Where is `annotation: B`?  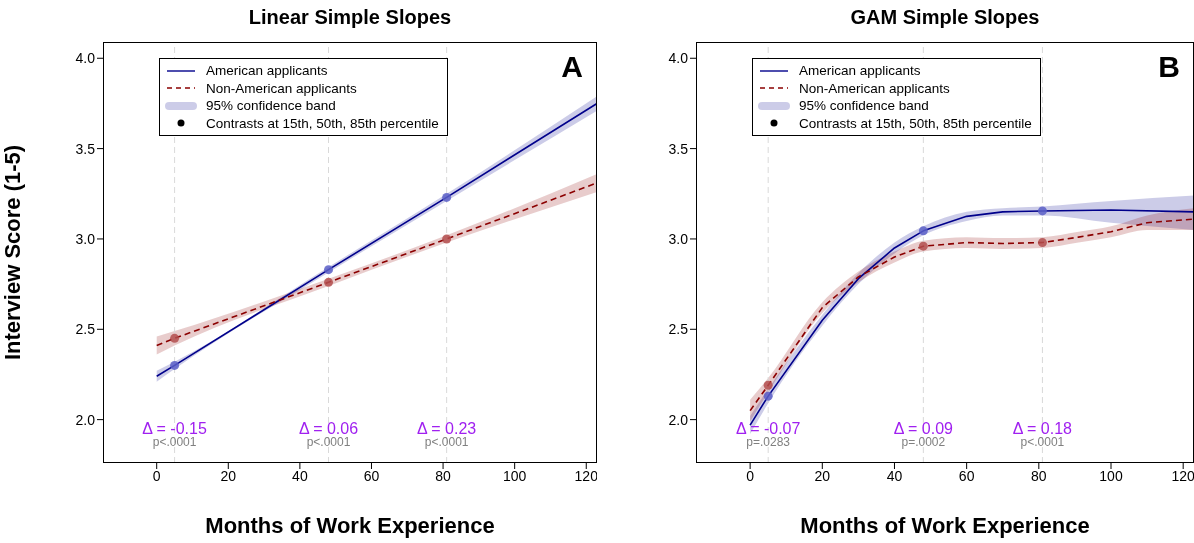
annotation: B is located at coordinates (1169, 67).